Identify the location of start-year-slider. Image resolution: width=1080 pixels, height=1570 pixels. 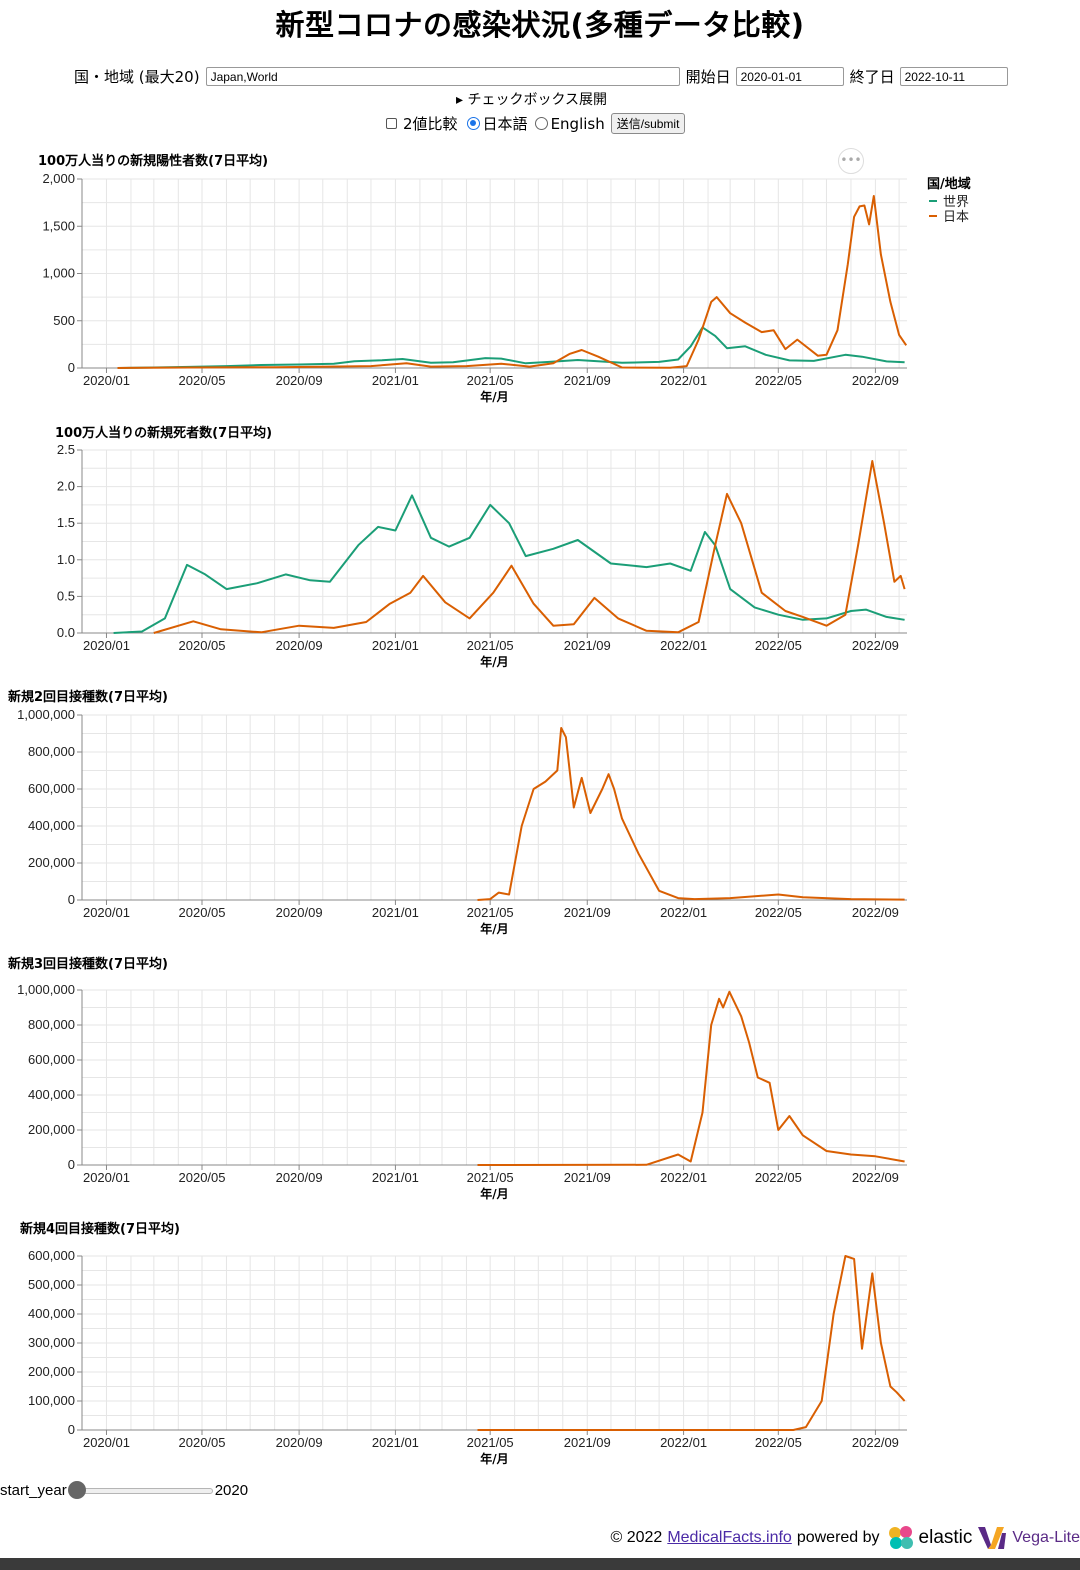
(140, 1489).